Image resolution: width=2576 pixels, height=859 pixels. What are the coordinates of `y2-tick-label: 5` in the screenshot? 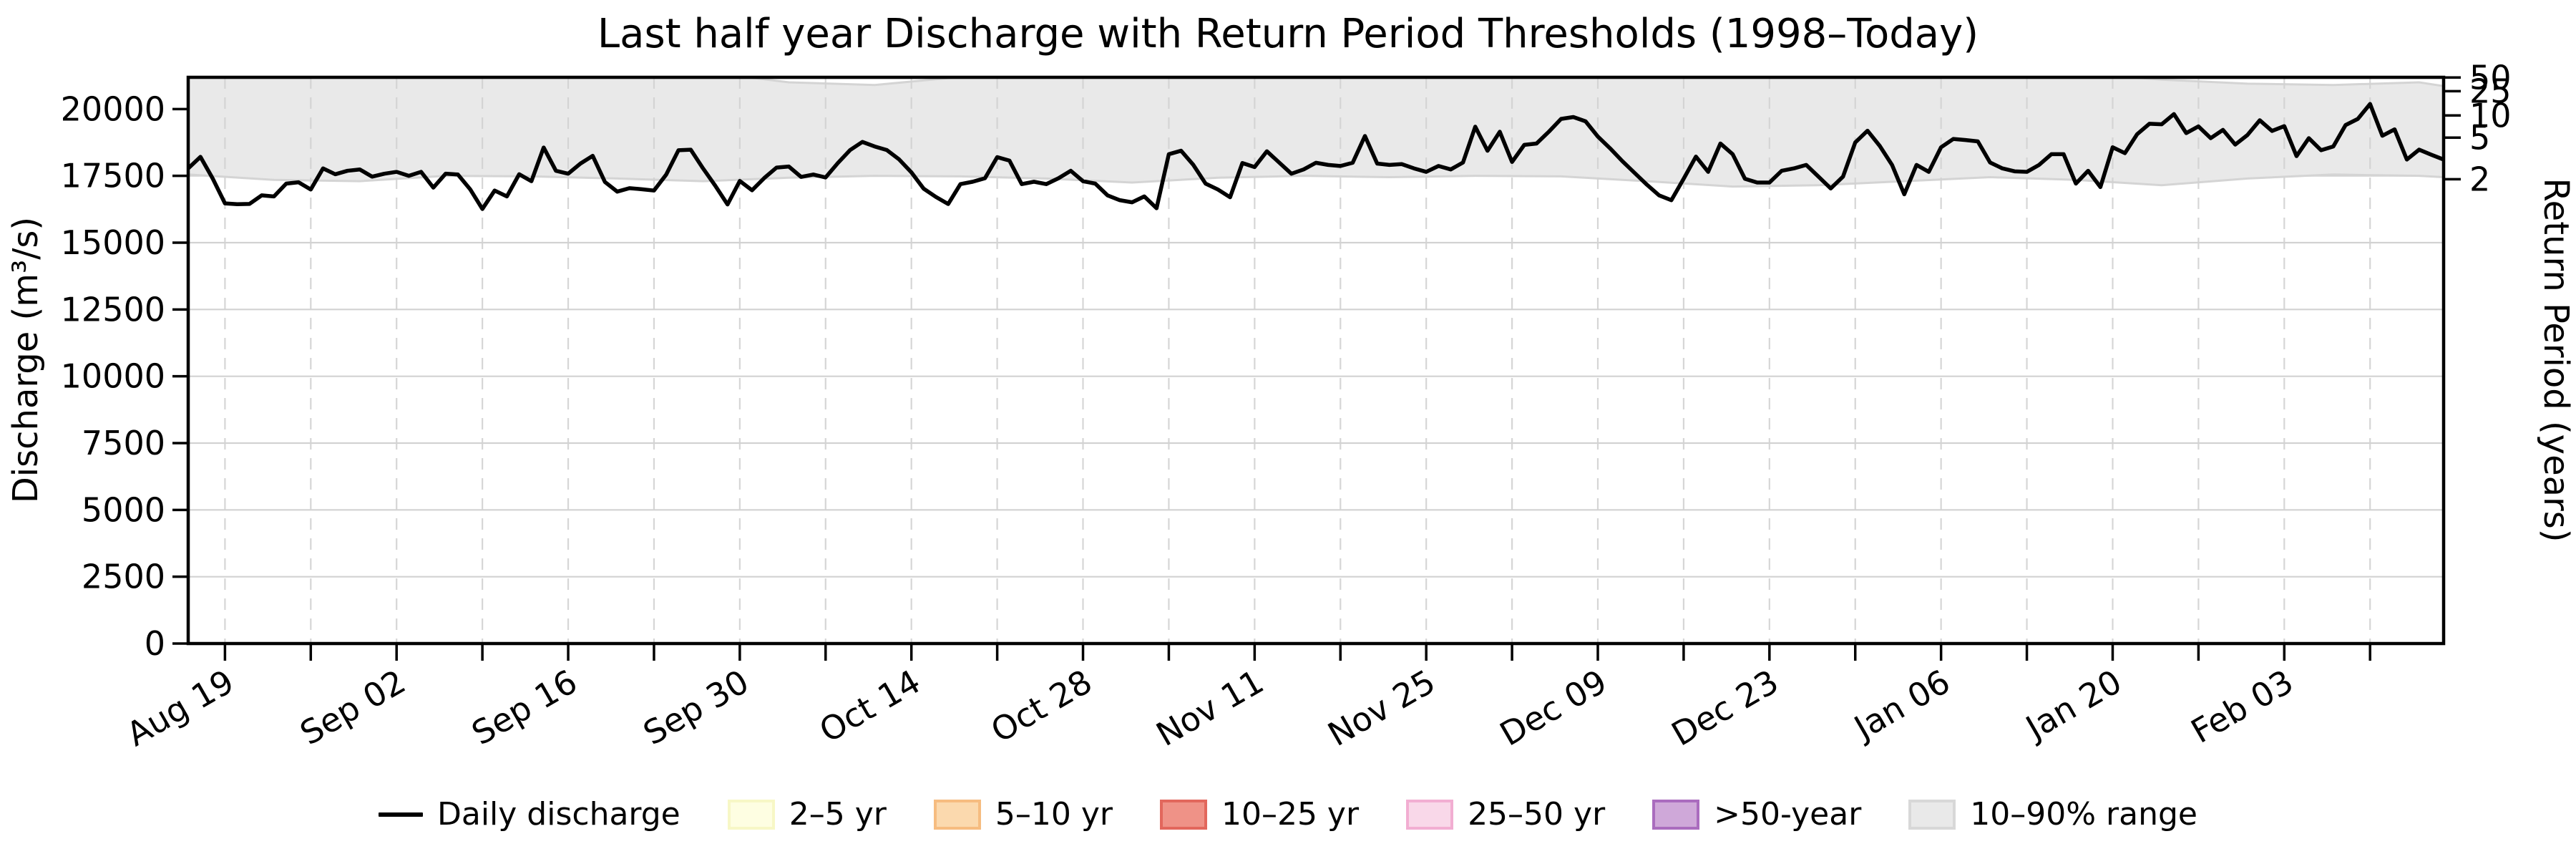 It's located at (2479, 137).